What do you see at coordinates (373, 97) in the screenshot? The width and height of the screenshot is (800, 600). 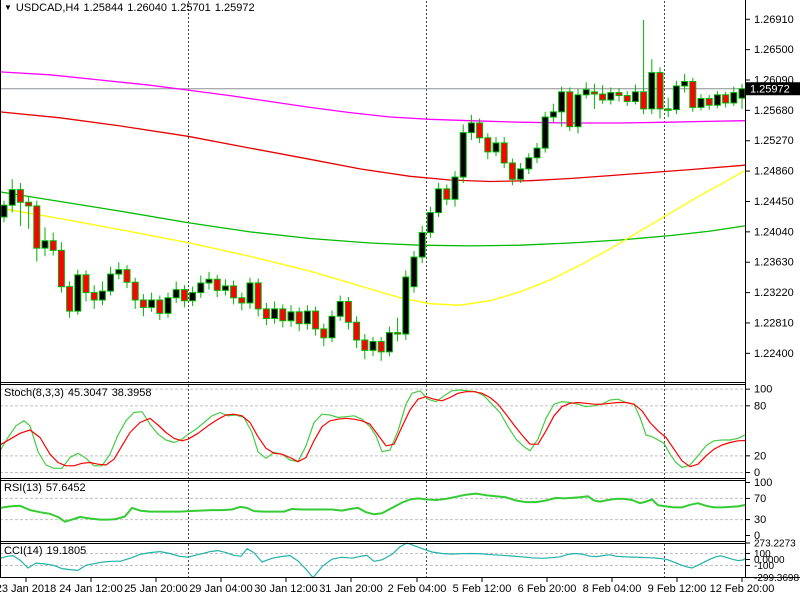 I see `ma-line-sma-slow-magenta` at bounding box center [373, 97].